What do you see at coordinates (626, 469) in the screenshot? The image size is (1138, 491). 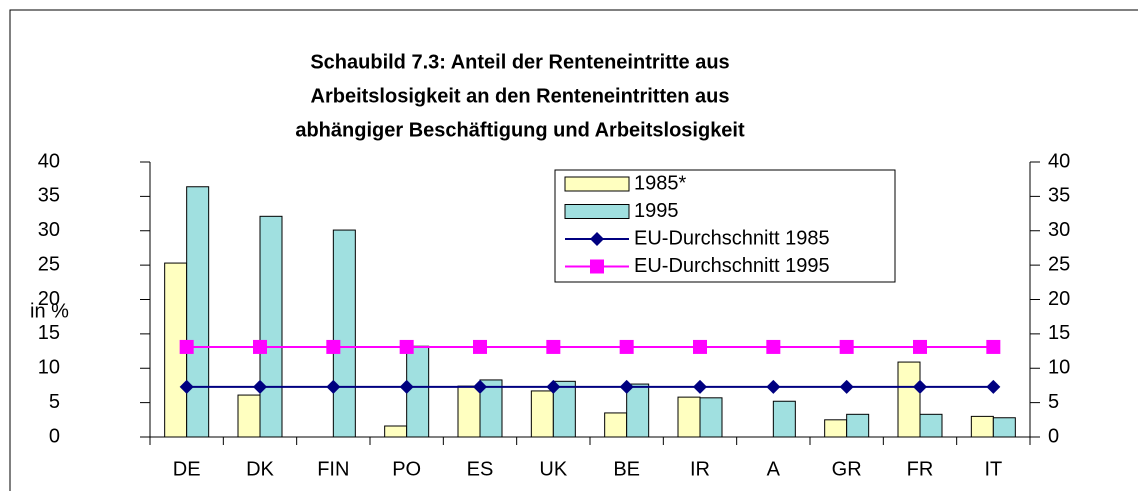 I see `x-tick-label: BE` at bounding box center [626, 469].